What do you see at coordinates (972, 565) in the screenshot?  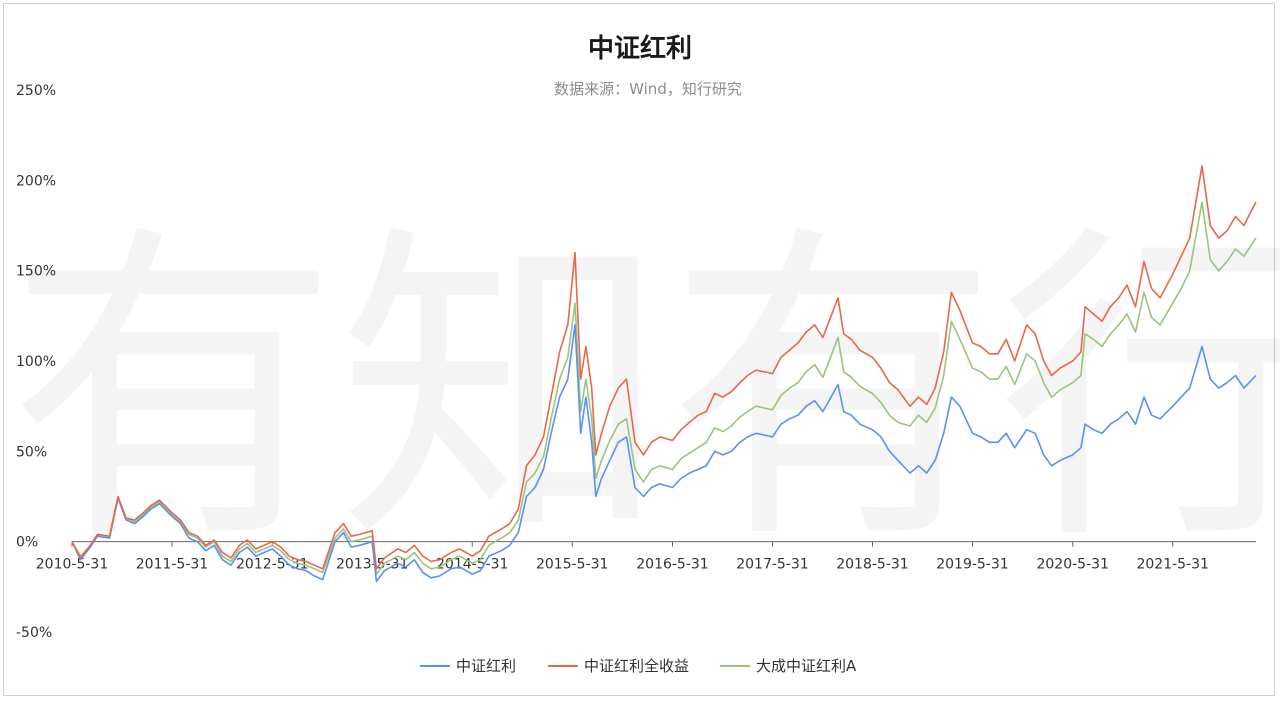 I see `x-tick-label: 2019-5-31` at bounding box center [972, 565].